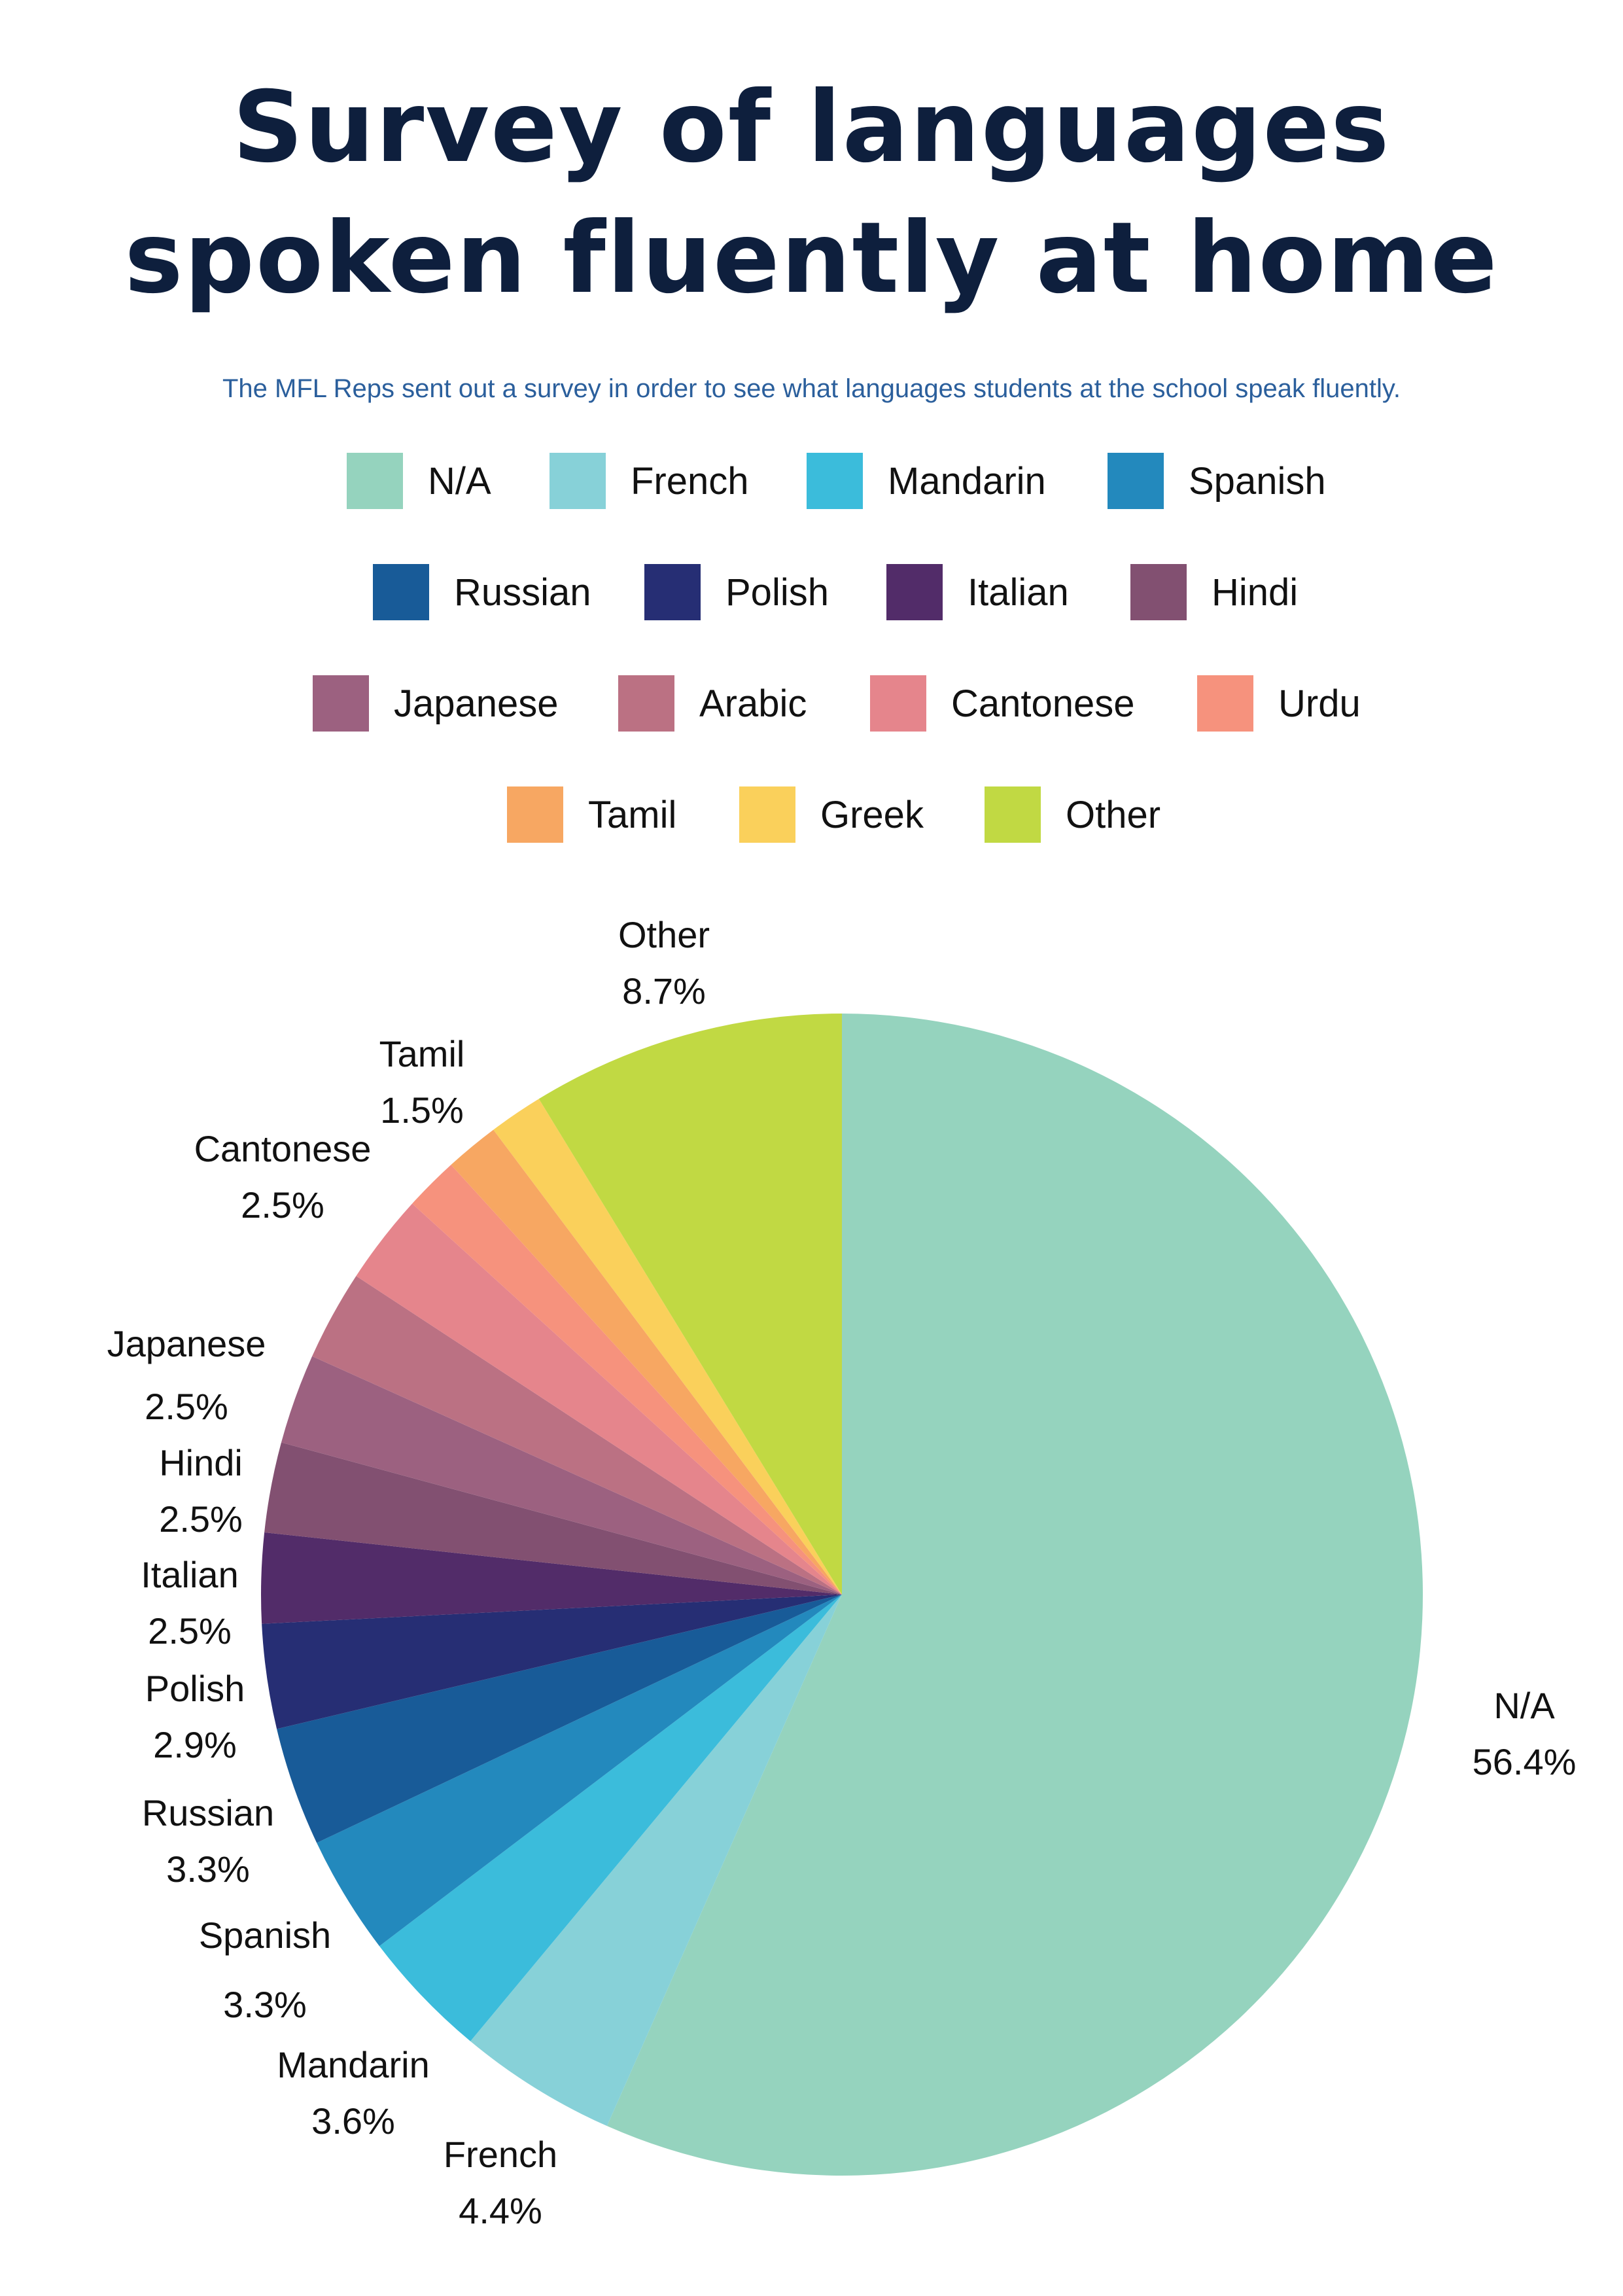  Describe the element at coordinates (195, 1688) in the screenshot. I see `slice-label-polish: Polish` at that location.